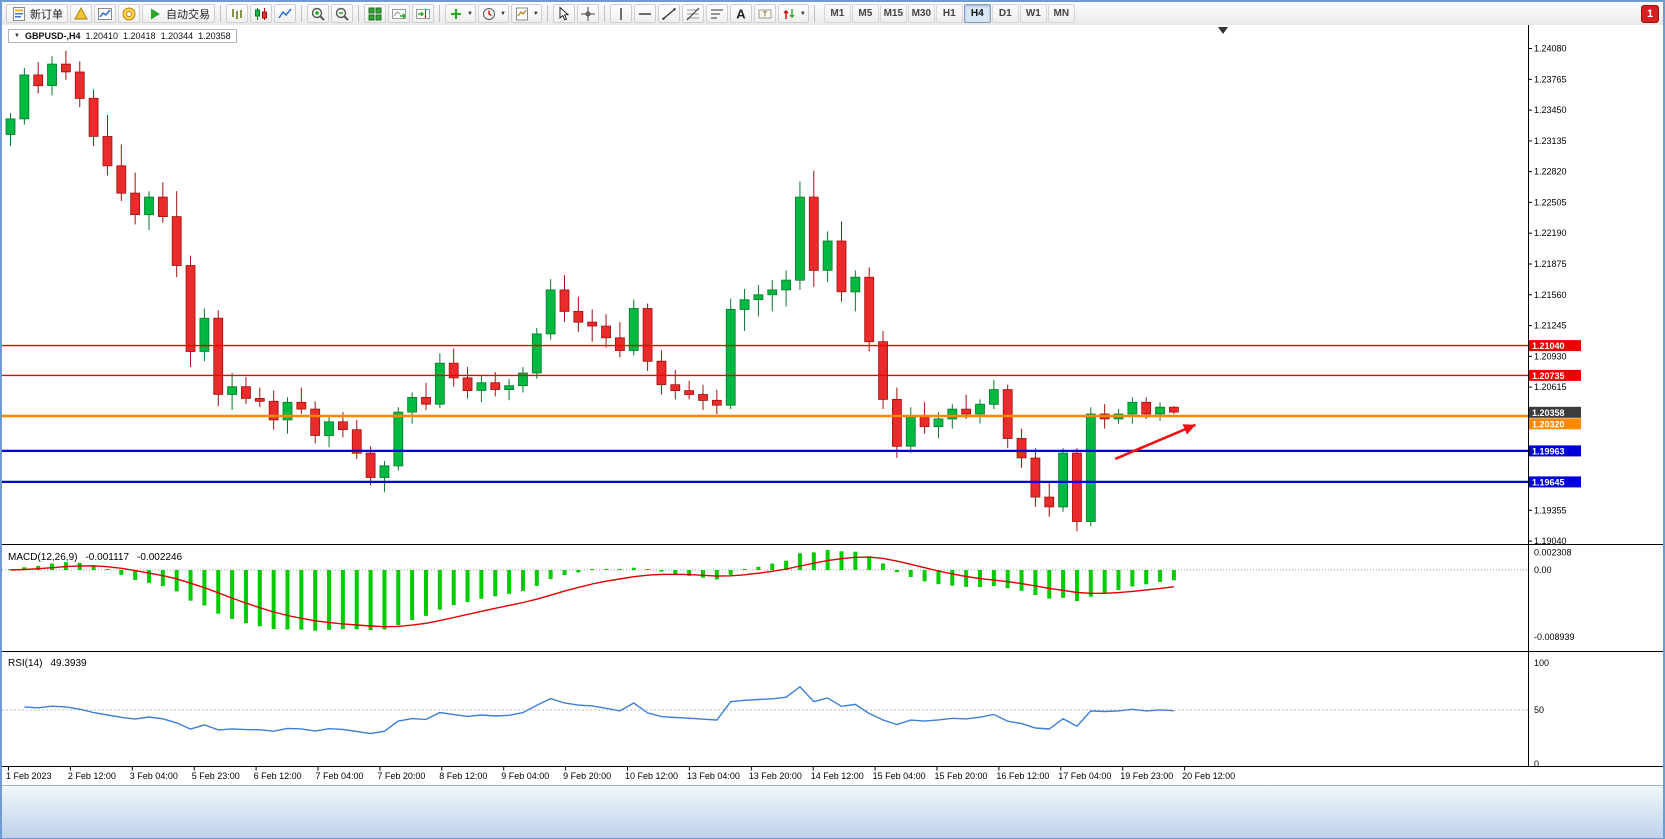 Image resolution: width=1665 pixels, height=839 pixels. I want to click on timeframe-d1-button: D1, so click(1005, 13).